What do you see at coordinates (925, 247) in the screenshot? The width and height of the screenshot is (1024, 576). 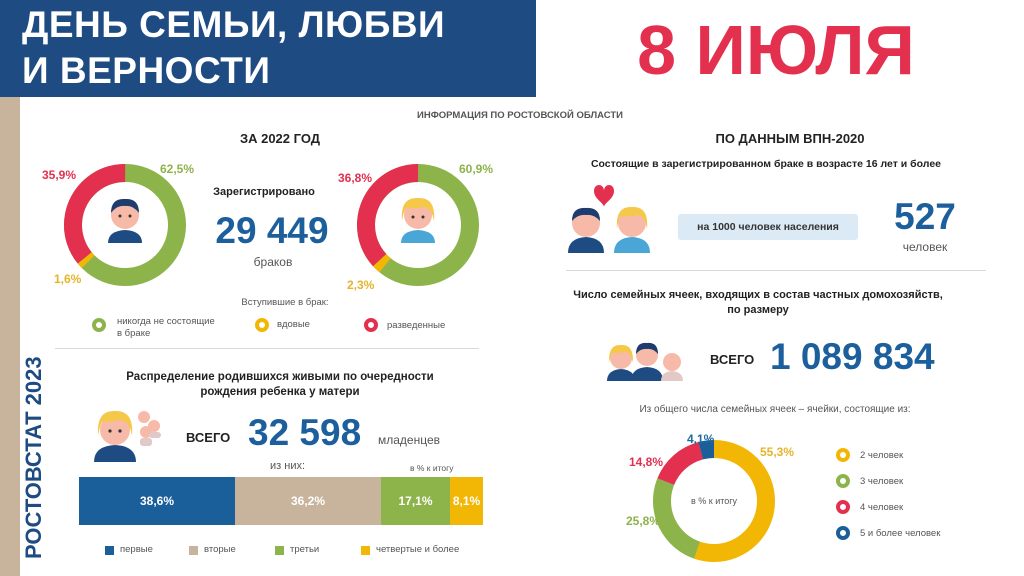 I see `married-unit: человек` at bounding box center [925, 247].